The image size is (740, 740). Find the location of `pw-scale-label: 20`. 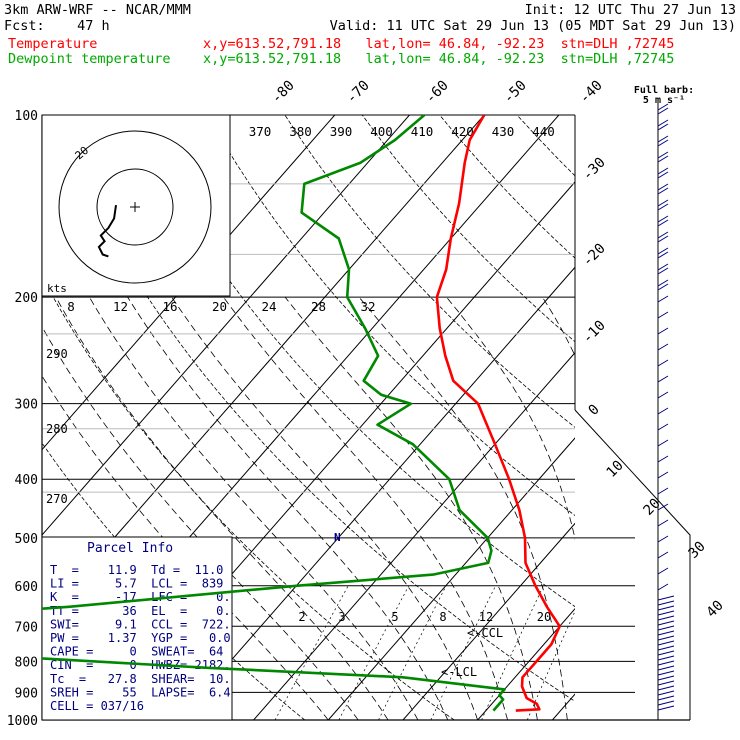

pw-scale-label: 20 is located at coordinates (219, 306).